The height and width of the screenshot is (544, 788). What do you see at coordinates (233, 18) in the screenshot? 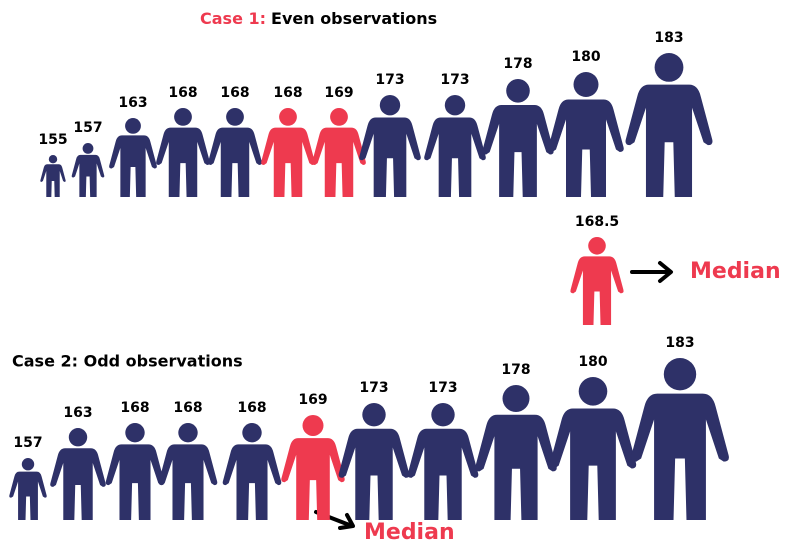
I see `case1-title-prefix: Case 1:` at bounding box center [233, 18].